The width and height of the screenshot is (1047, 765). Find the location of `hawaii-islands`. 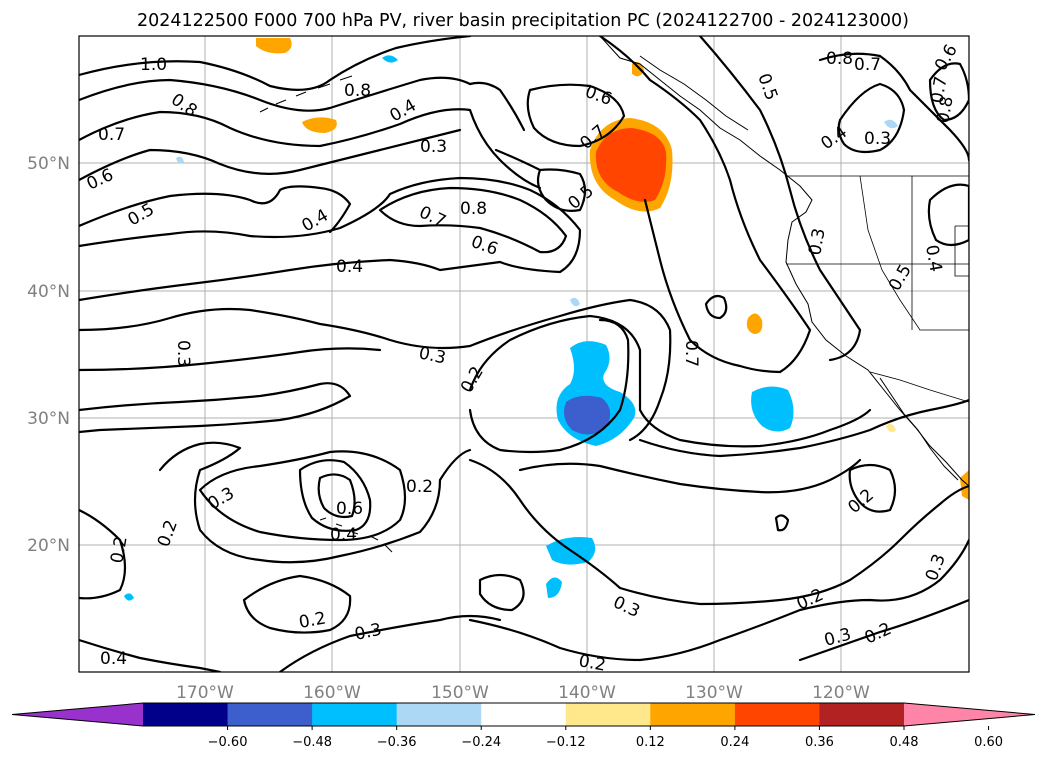

hawaii-islands is located at coordinates (356, 535).